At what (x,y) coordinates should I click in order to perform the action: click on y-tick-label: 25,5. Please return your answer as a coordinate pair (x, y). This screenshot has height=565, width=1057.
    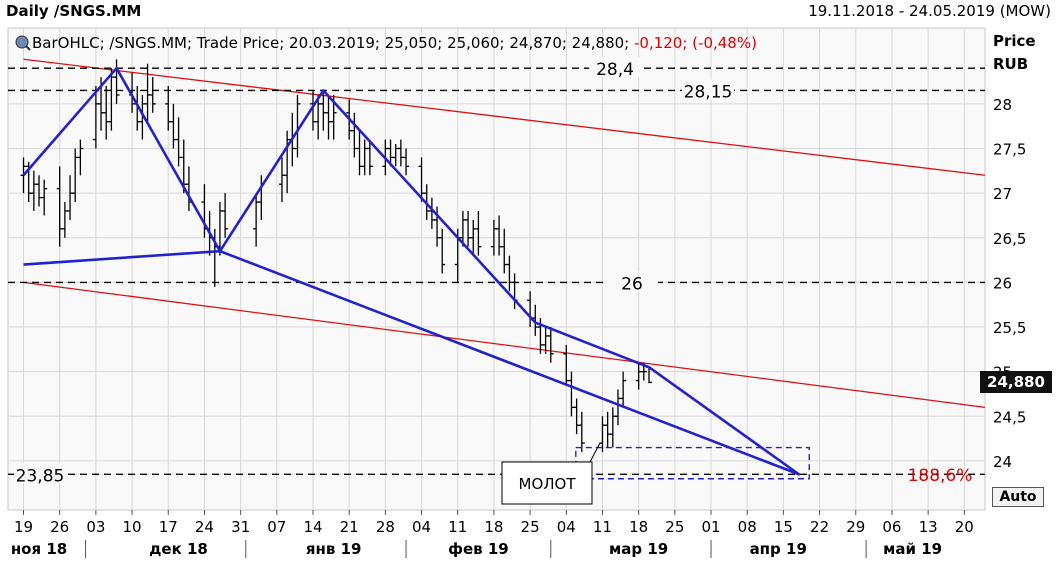
    Looking at the image, I should click on (1009, 328).